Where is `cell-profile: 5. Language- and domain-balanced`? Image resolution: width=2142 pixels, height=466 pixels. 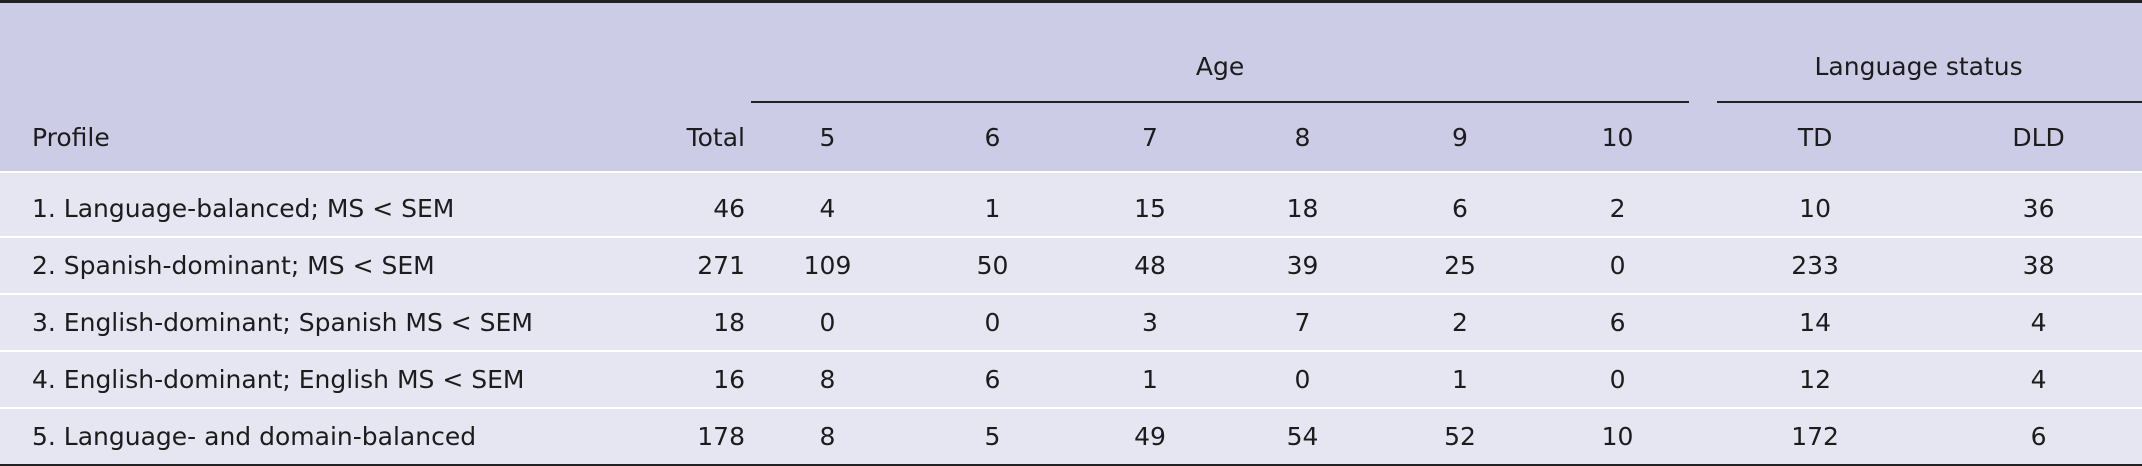
cell-profile: 5. Language- and domain-balanced is located at coordinates (300, 437).